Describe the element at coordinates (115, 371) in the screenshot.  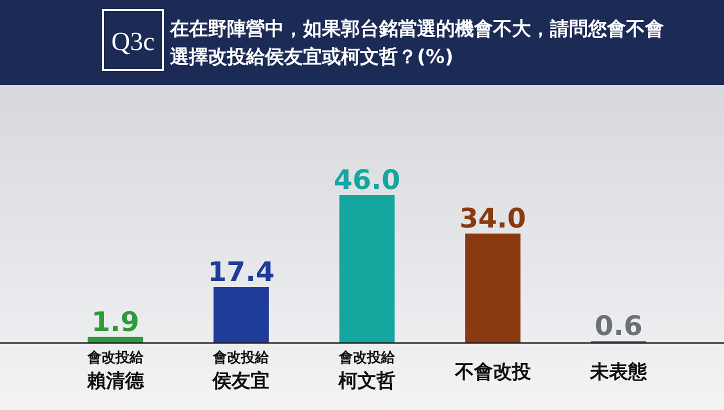
I see `x-tick-label: 會改投給賴清德` at that location.